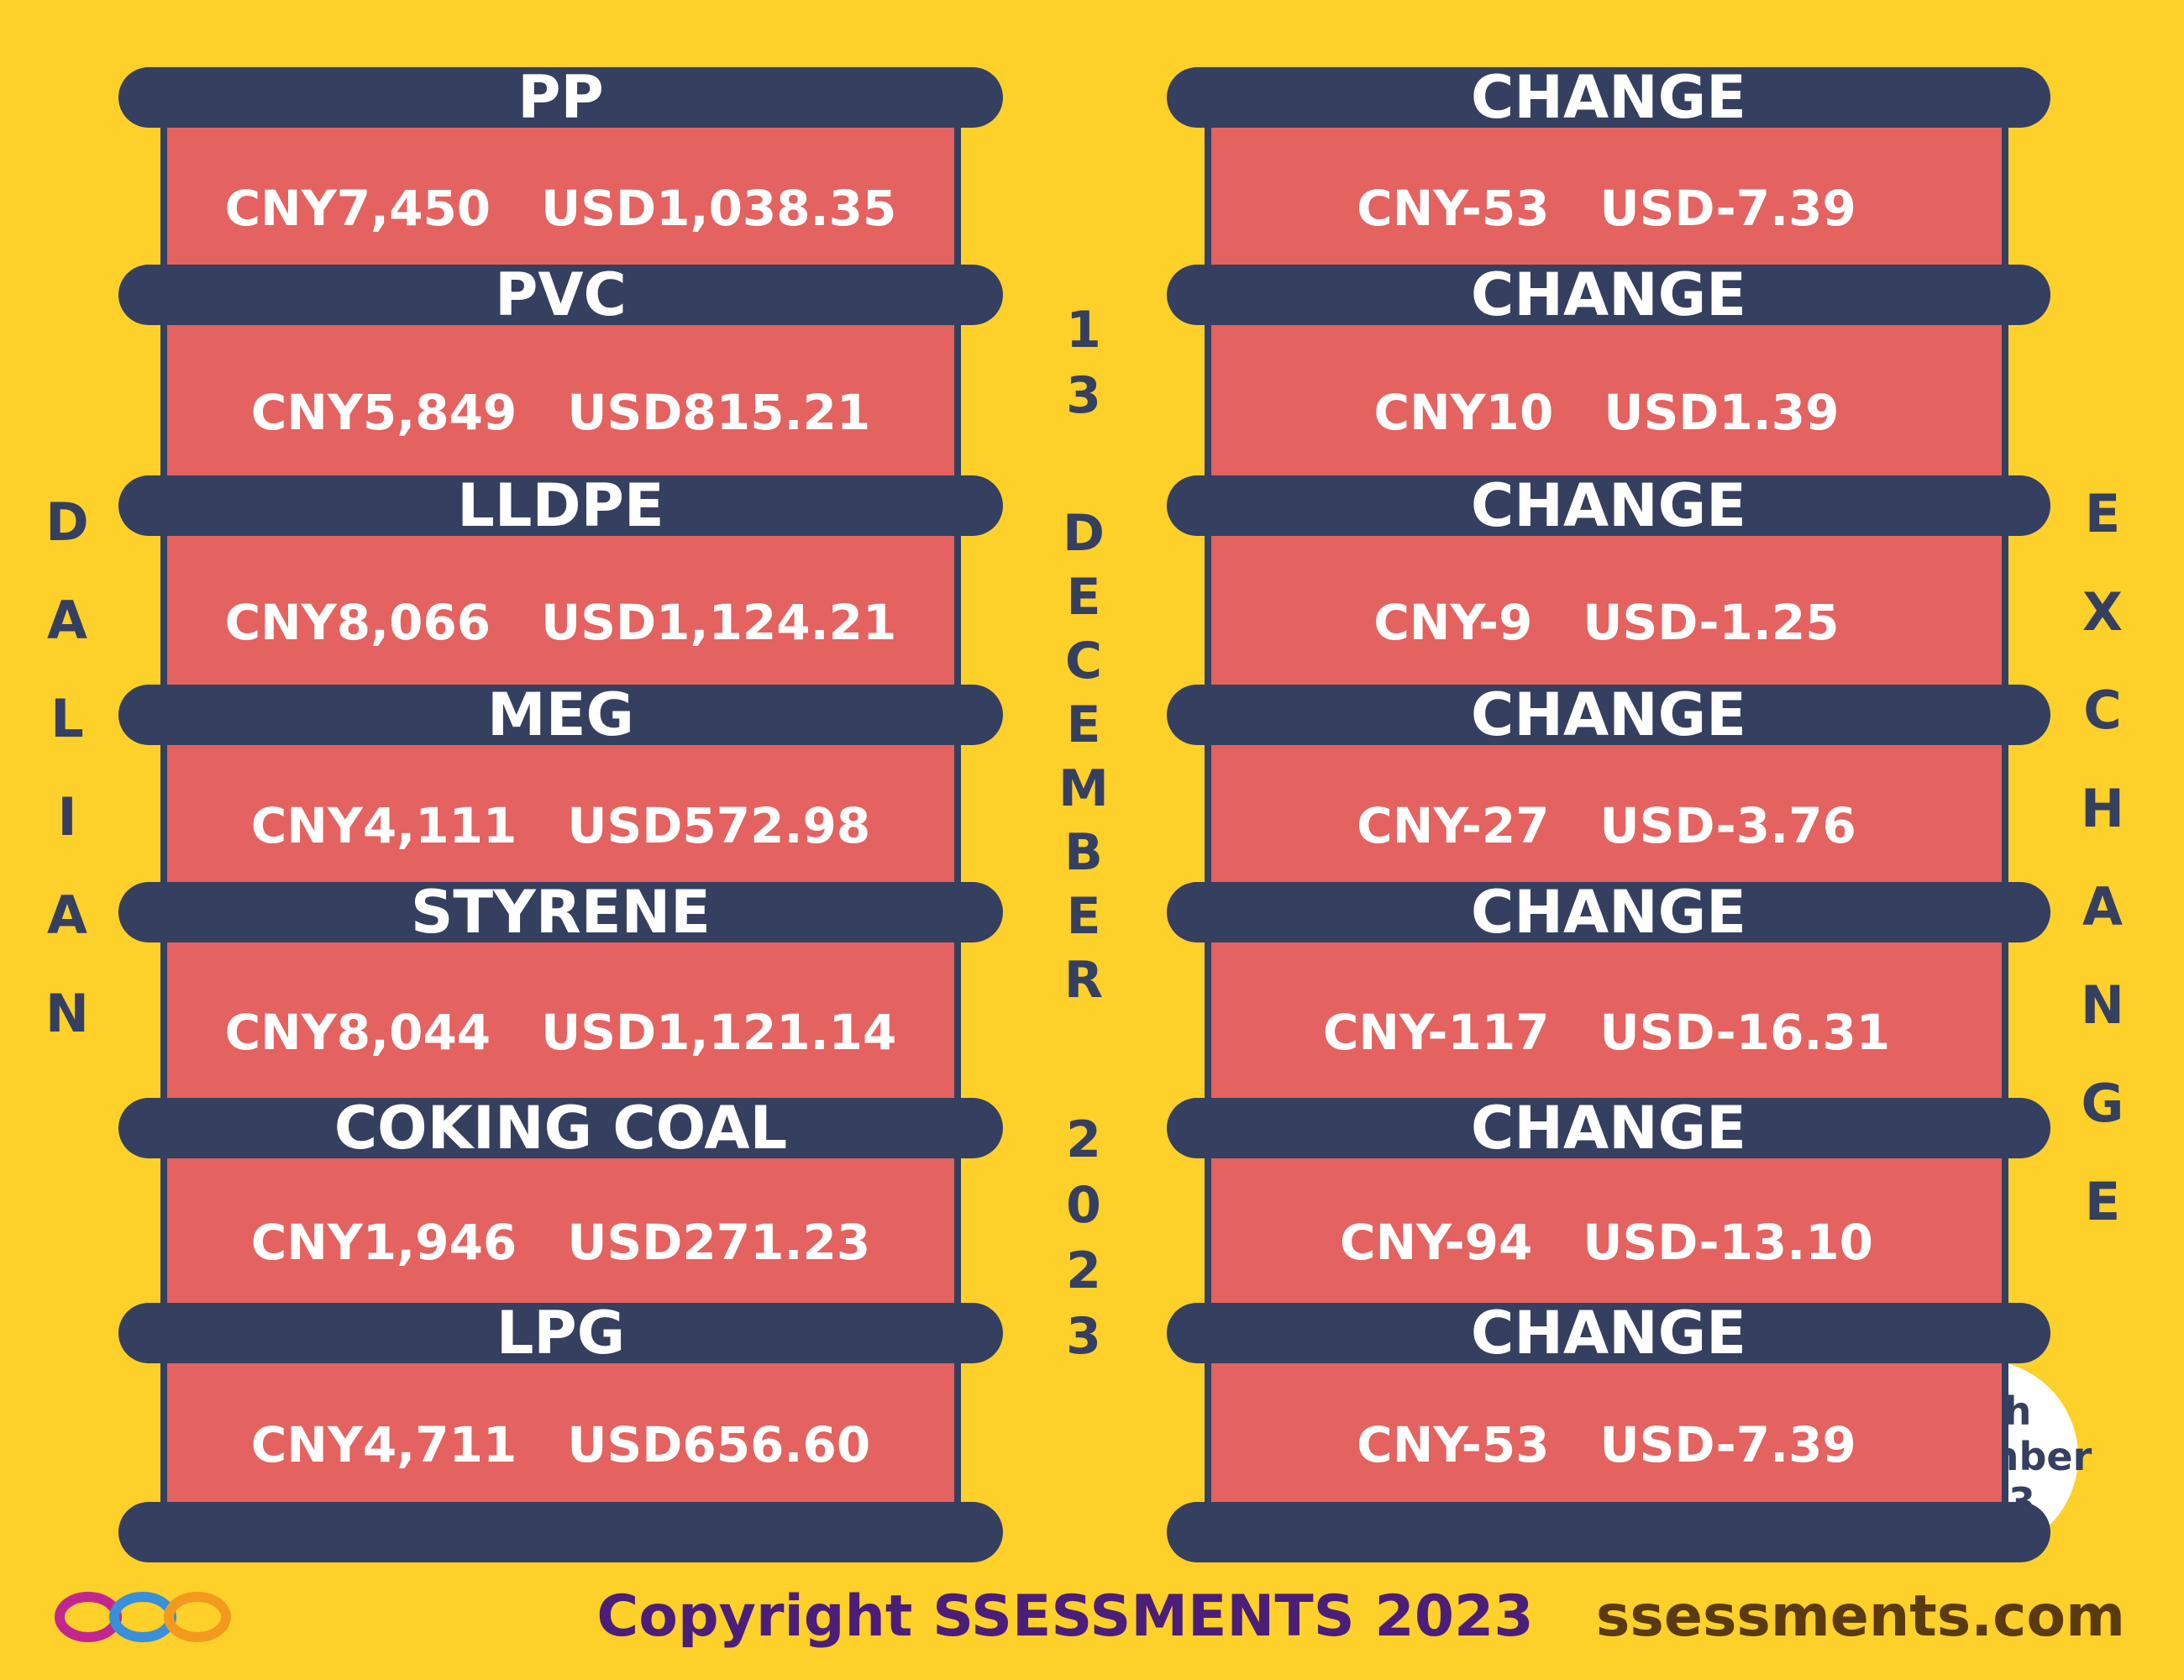  Describe the element at coordinates (719, 825) in the screenshot. I see `usd-value: USD572.98` at that location.